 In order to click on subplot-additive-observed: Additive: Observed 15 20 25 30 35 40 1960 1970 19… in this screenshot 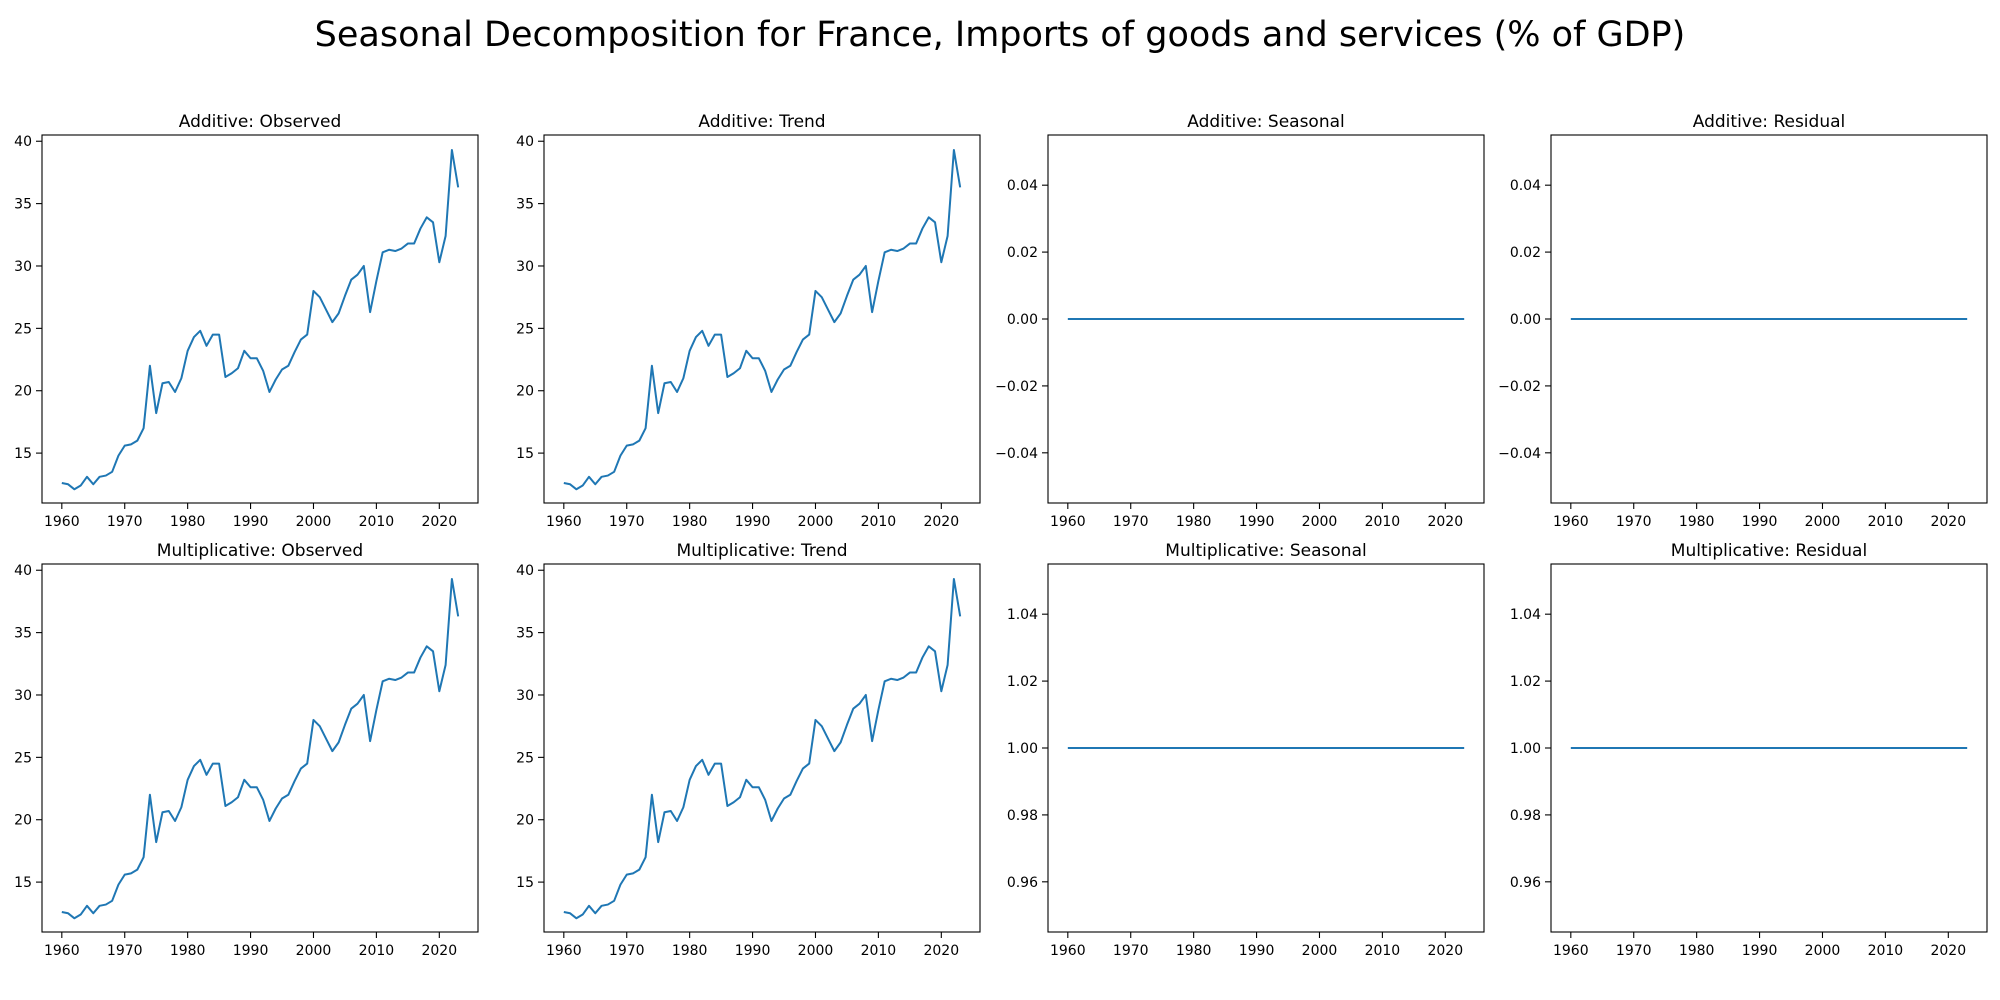, I will do `click(246, 321)`.